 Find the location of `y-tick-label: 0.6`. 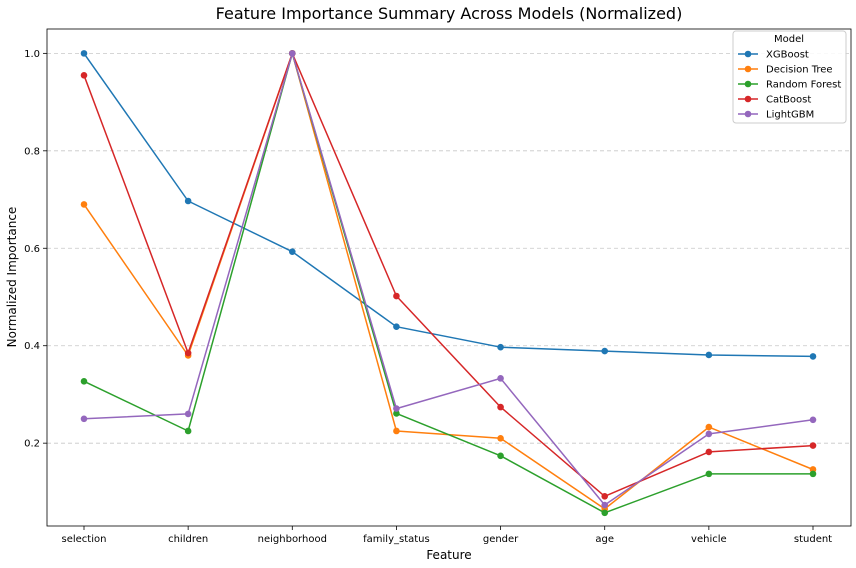

y-tick-label: 0.6 is located at coordinates (32, 249).